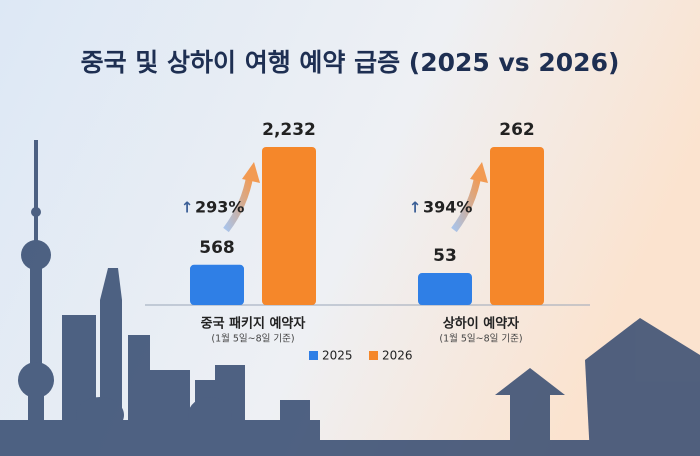 Image resolution: width=700 pixels, height=456 pixels. What do you see at coordinates (217, 248) in the screenshot?
I see `value-label: 568` at bounding box center [217, 248].